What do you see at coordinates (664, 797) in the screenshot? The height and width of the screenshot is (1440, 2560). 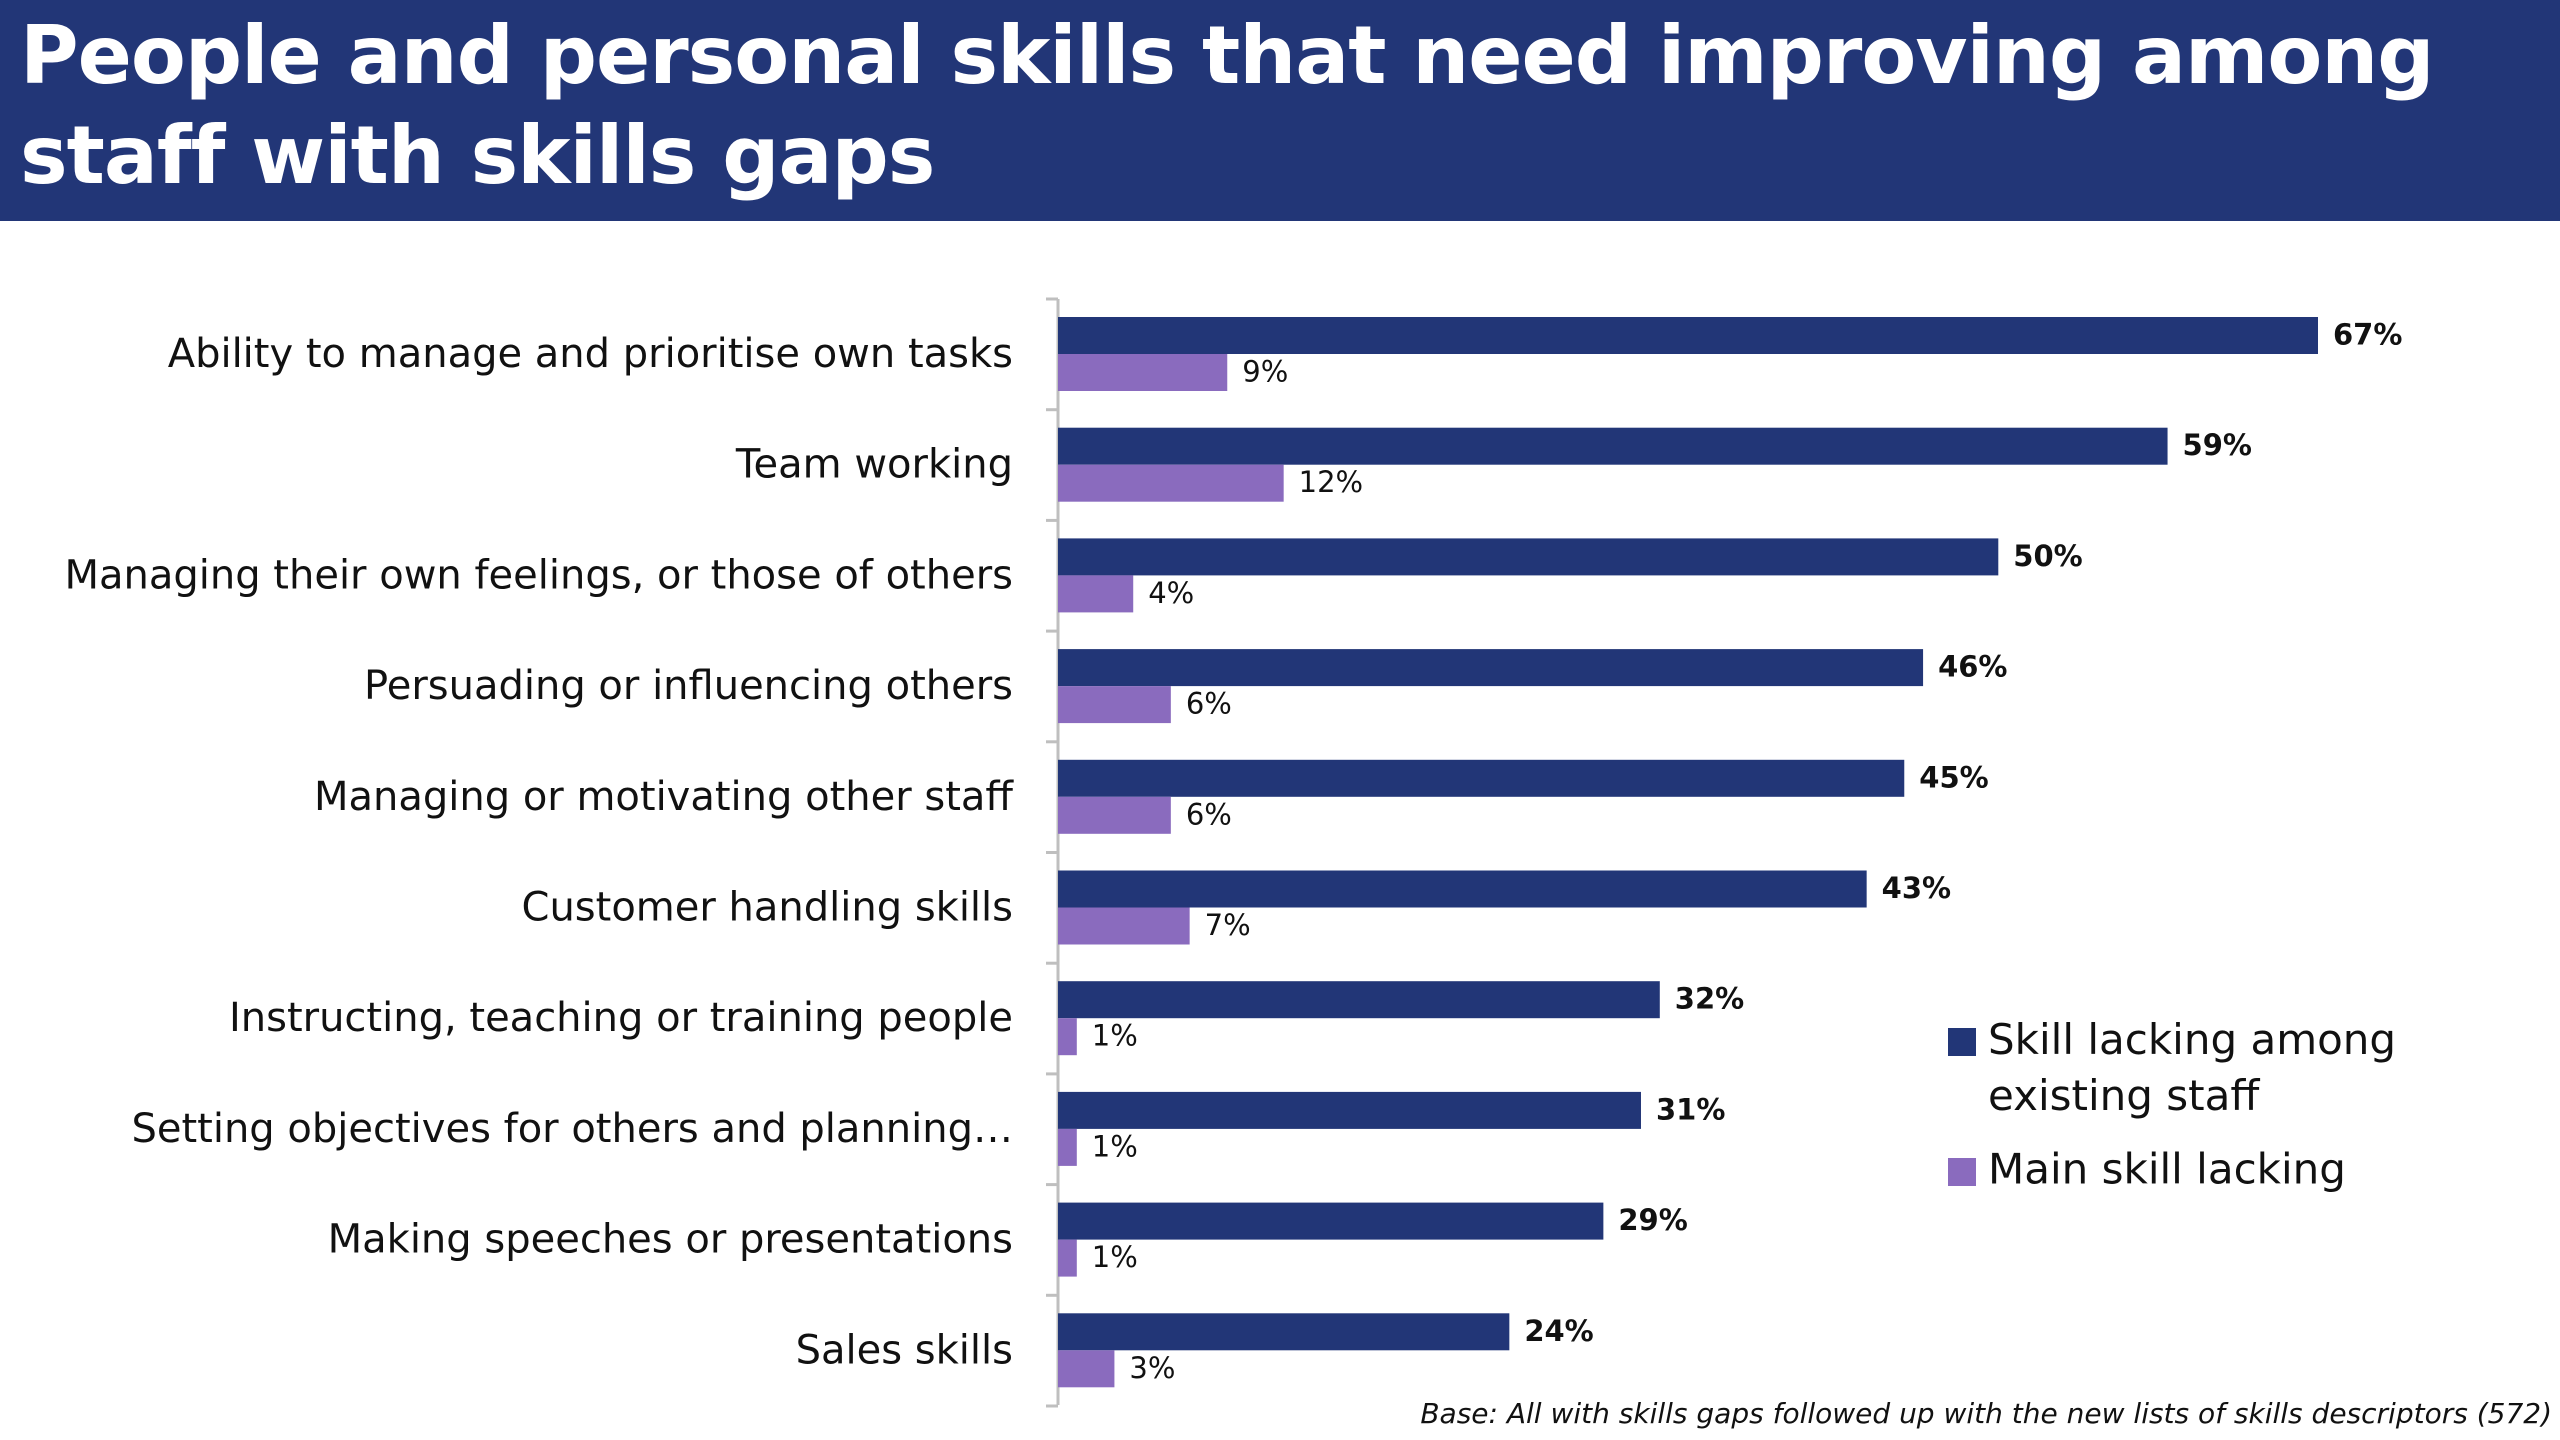 I see `category-label: Managing or motivating other staff` at bounding box center [664, 797].